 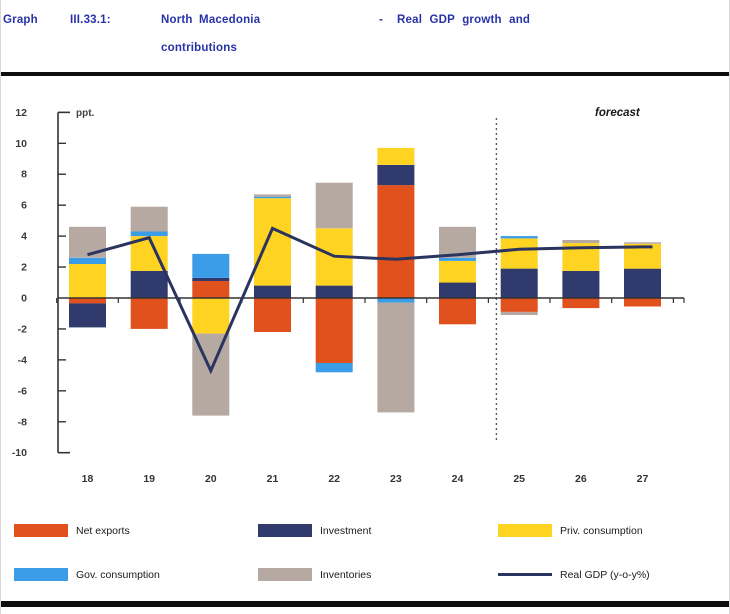 I want to click on header-divider-rule, so click(x=365, y=74).